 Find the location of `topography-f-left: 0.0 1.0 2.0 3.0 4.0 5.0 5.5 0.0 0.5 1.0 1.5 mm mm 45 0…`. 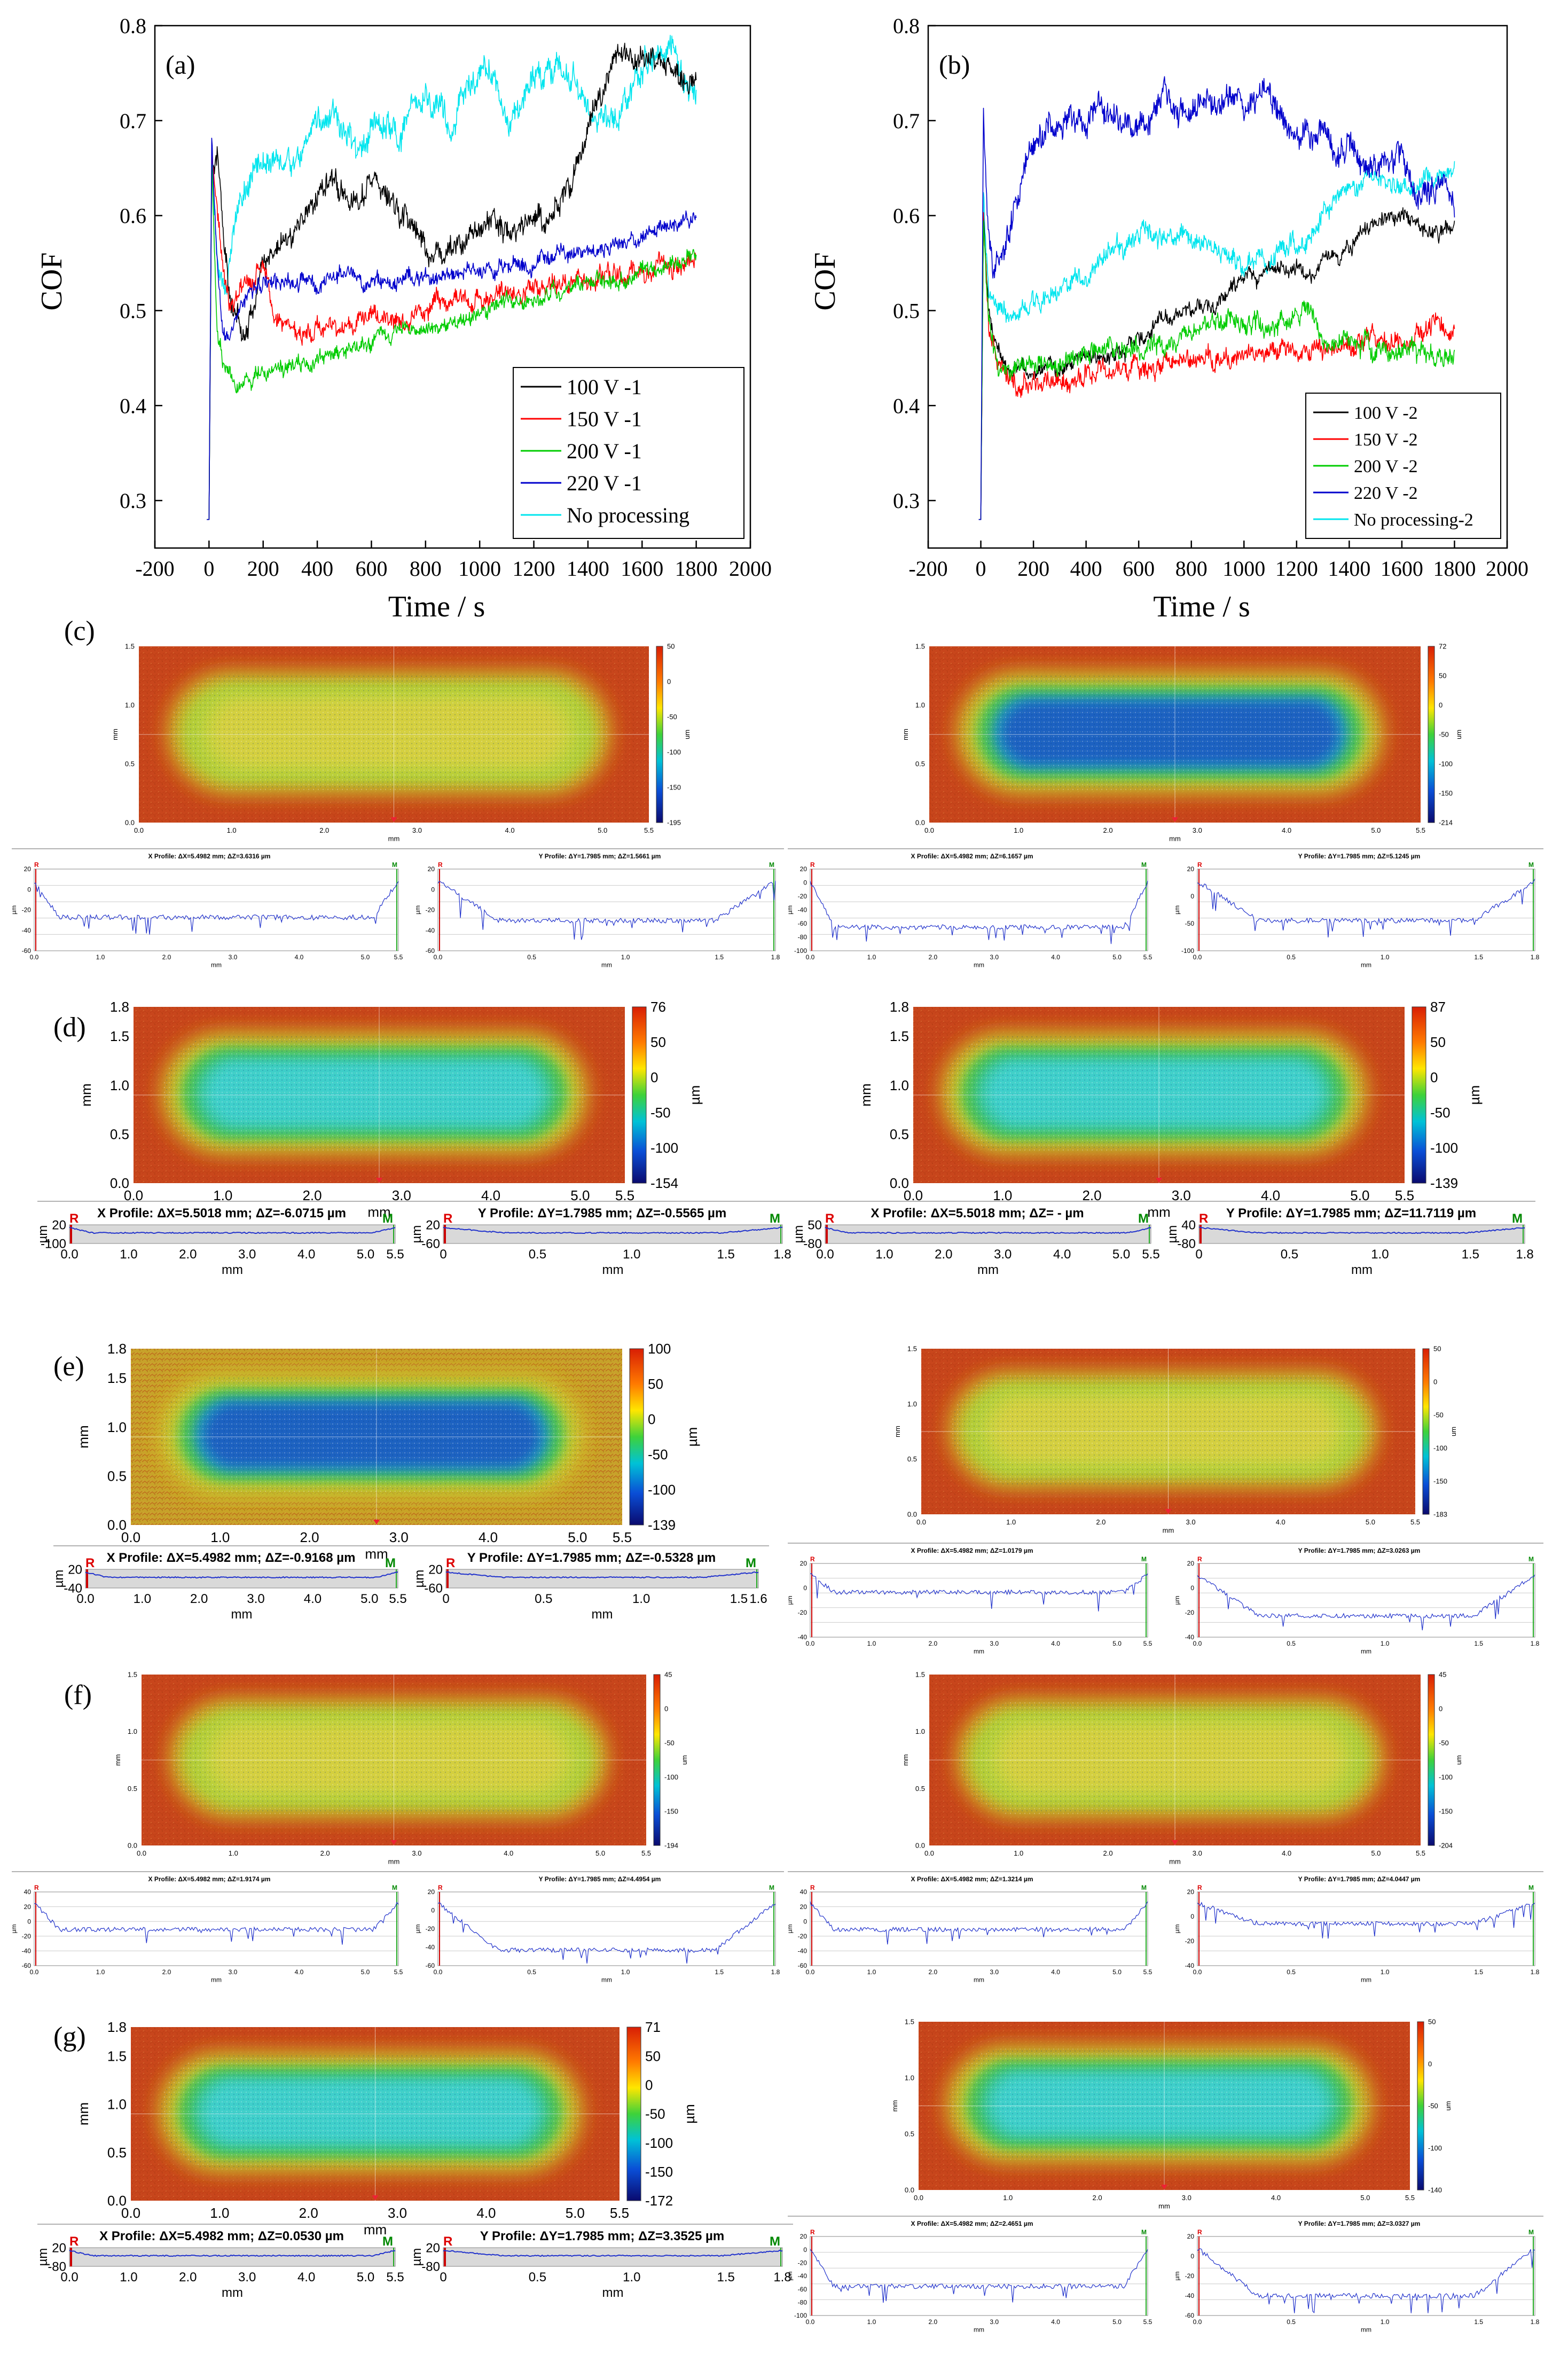

topography-f-left: 0.0 1.0 2.0 3.0 4.0 5.0 5.5 0.0 0.5 1.0 1.5 mm mm 45 0… is located at coordinates (397, 1827).